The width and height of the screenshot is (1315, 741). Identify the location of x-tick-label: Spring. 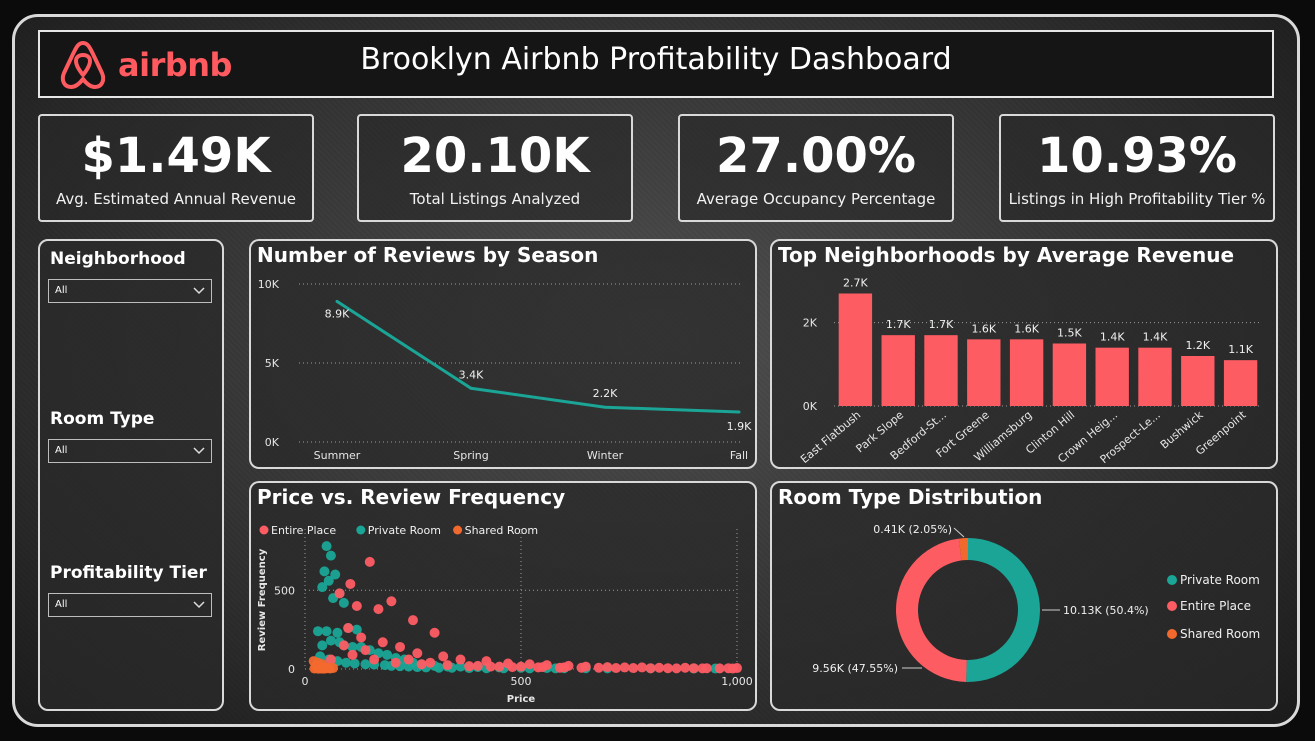
(471, 455).